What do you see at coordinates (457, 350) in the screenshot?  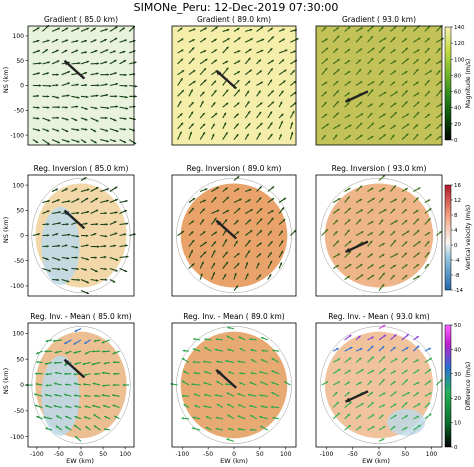 I see `colorbar-tick-label: 40` at bounding box center [457, 350].